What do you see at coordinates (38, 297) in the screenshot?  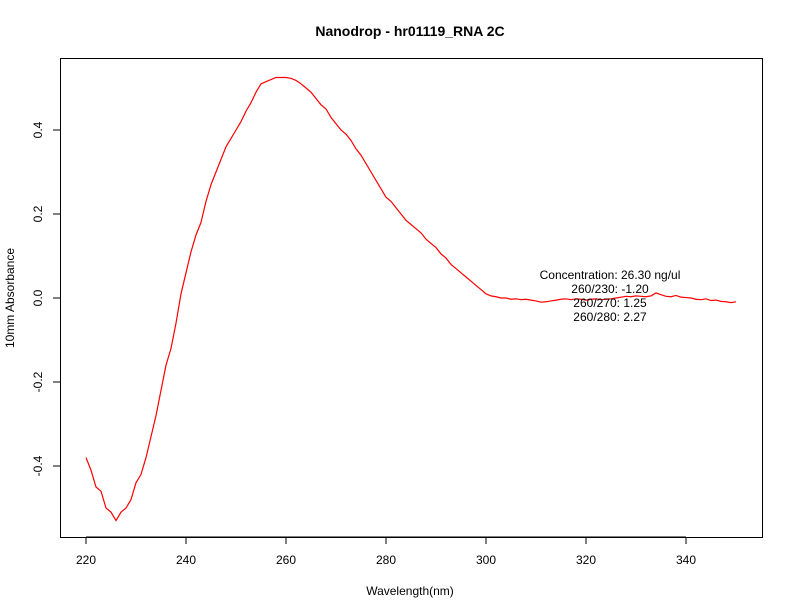 I see `y-tick-label: 0.0` at bounding box center [38, 297].